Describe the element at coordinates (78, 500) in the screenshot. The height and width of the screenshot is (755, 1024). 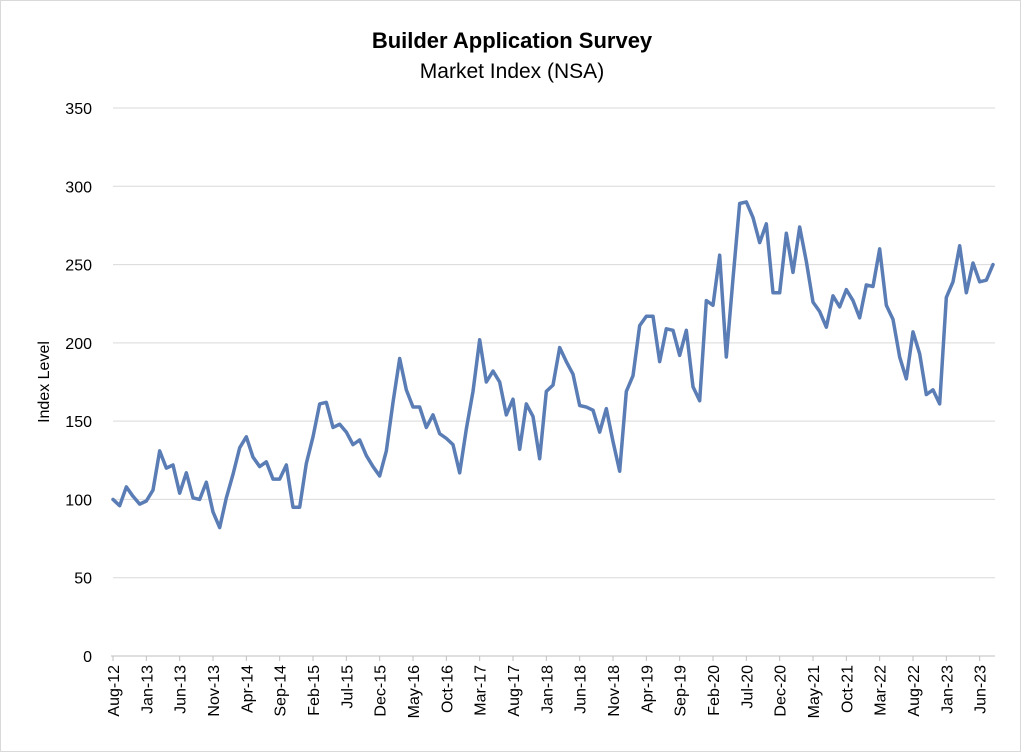
I see `y-tick-label: 100` at that location.